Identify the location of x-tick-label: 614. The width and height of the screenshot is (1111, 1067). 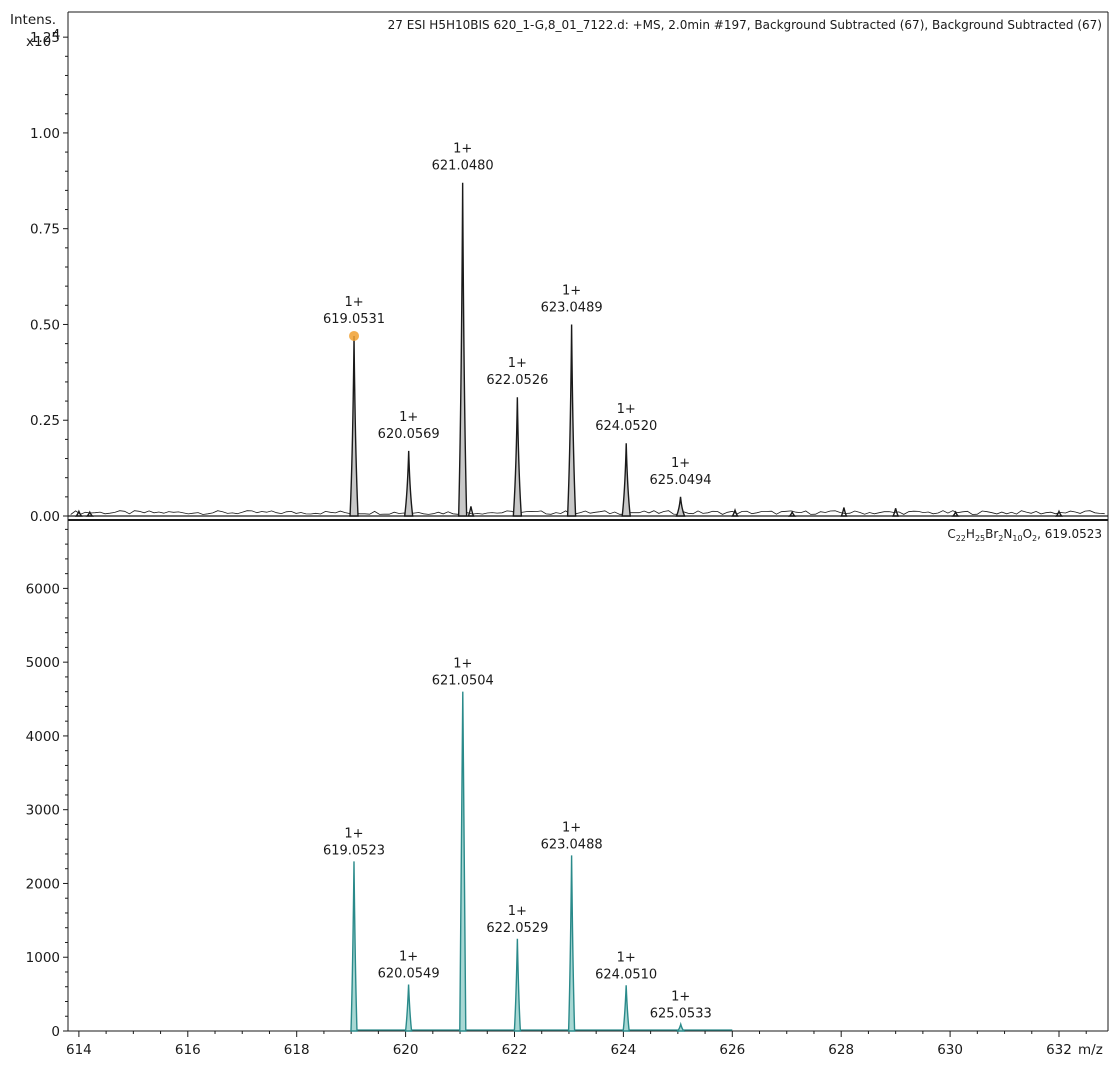
(79, 1050).